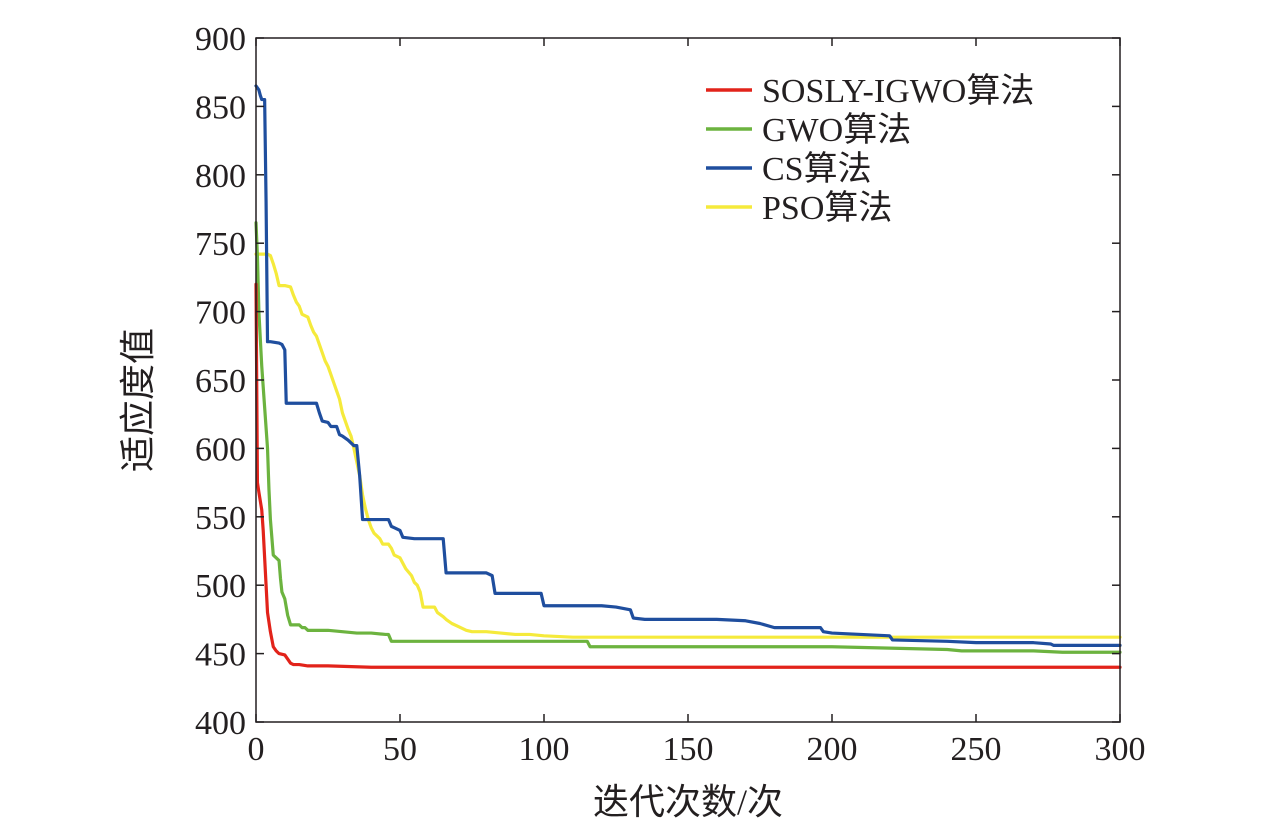  I want to click on y-tick-label: 700, so click(220, 313).